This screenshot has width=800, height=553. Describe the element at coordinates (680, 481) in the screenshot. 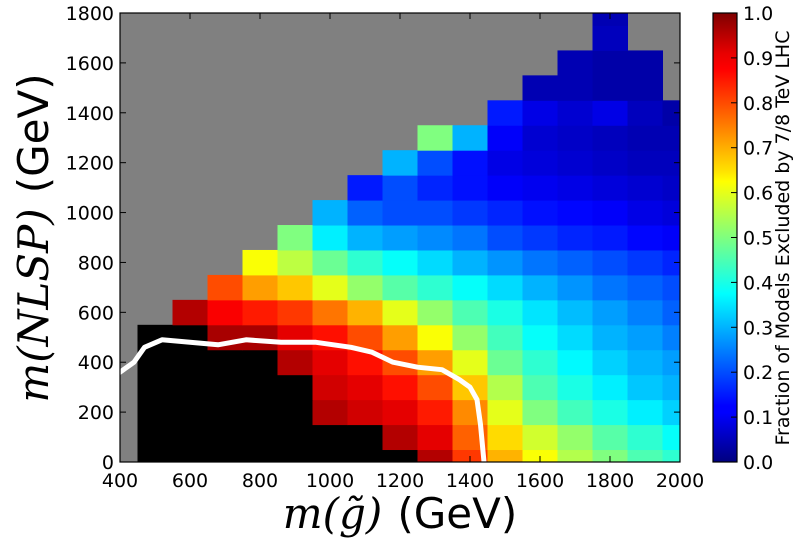

I see `x-tick-label: 2000` at that location.